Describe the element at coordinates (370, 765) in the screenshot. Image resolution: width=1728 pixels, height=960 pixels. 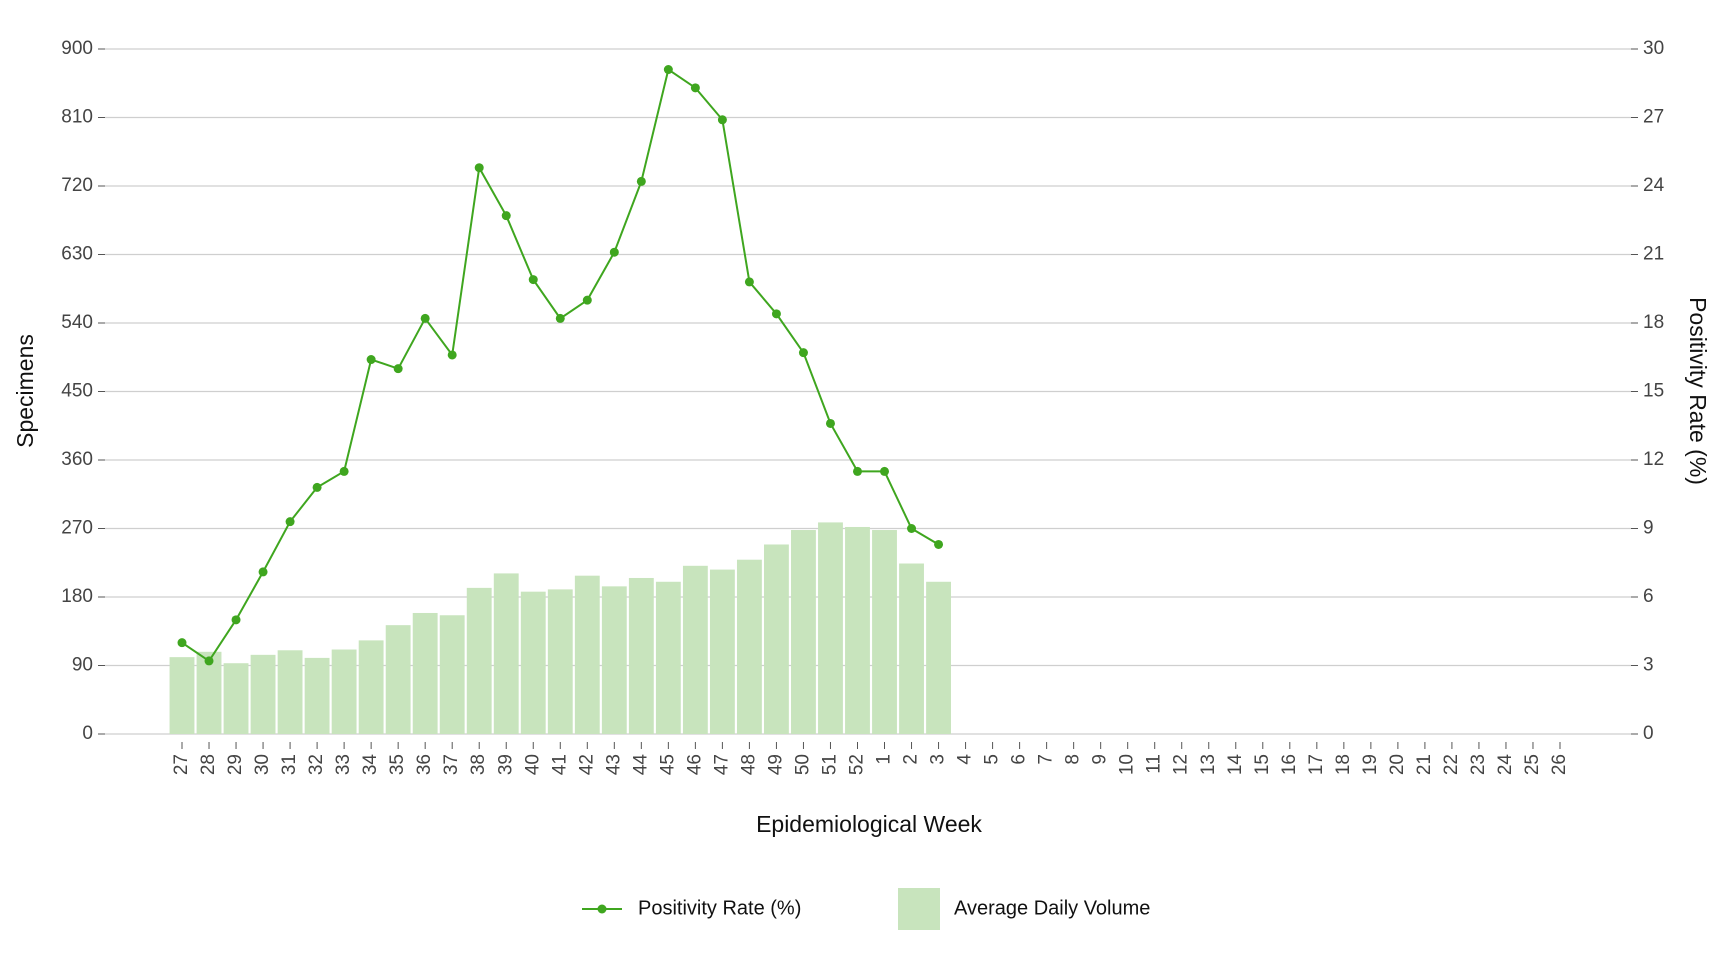
I see `x-tick-label: 34` at that location.